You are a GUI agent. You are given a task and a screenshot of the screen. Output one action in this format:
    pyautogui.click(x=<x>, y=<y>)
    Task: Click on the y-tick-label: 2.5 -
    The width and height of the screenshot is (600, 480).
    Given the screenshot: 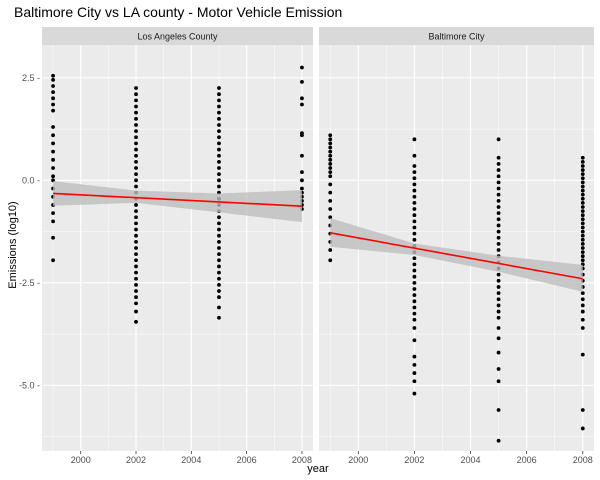 What is the action you would take?
    pyautogui.click(x=31, y=78)
    